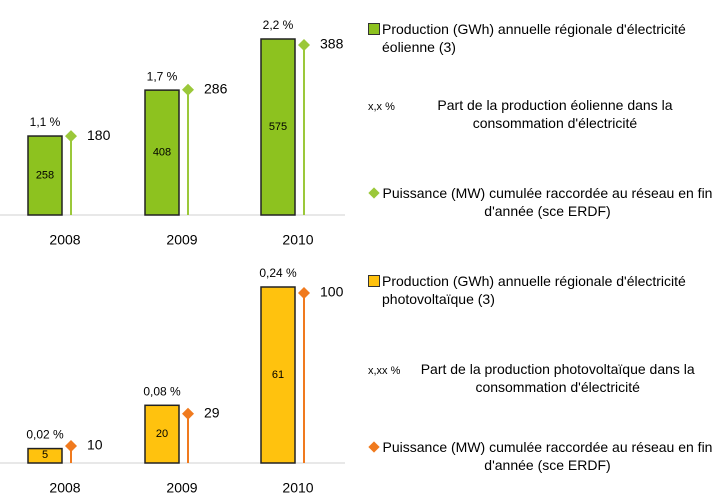  Describe the element at coordinates (216, 88) in the screenshot. I see `stem-label: 286` at that location.